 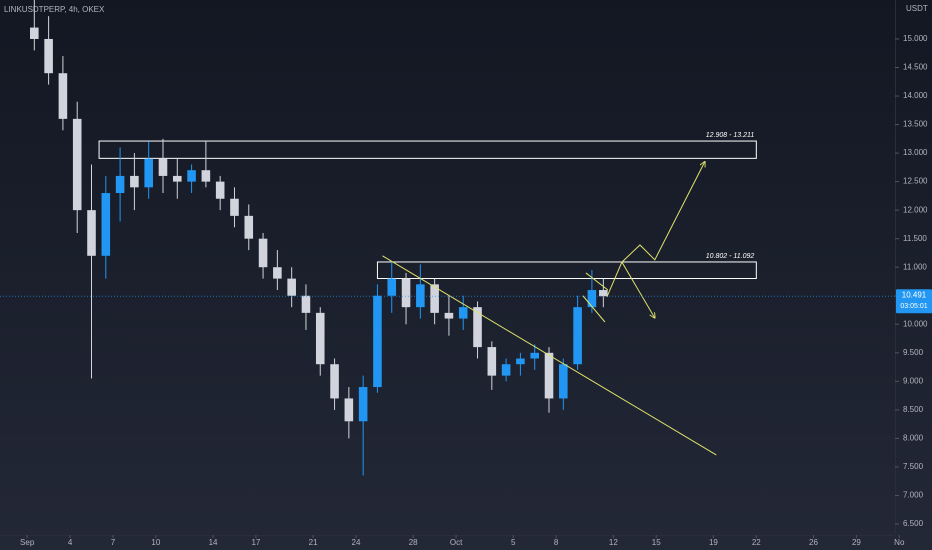 I want to click on x-tick-label: 12, so click(x=613, y=542).